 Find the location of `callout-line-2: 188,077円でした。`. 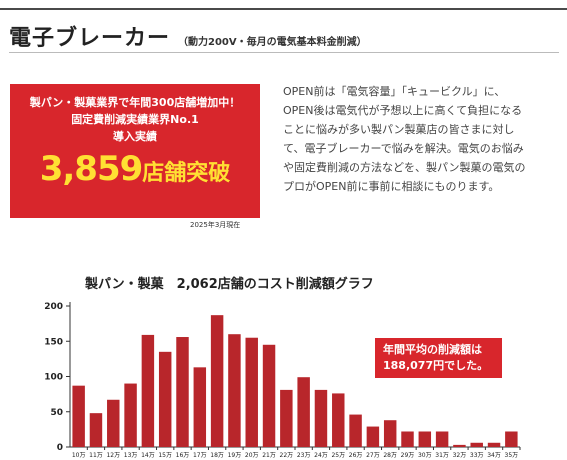

callout-line-2: 188,077円でした。 is located at coordinates (436, 365).